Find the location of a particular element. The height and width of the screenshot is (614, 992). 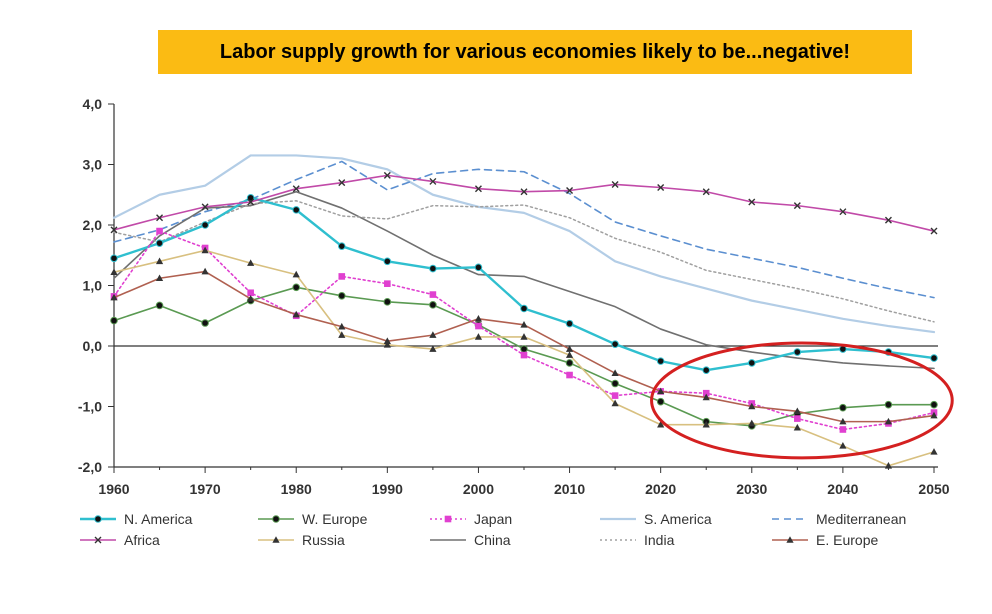

legend-item: N. America is located at coordinates (136, 519).